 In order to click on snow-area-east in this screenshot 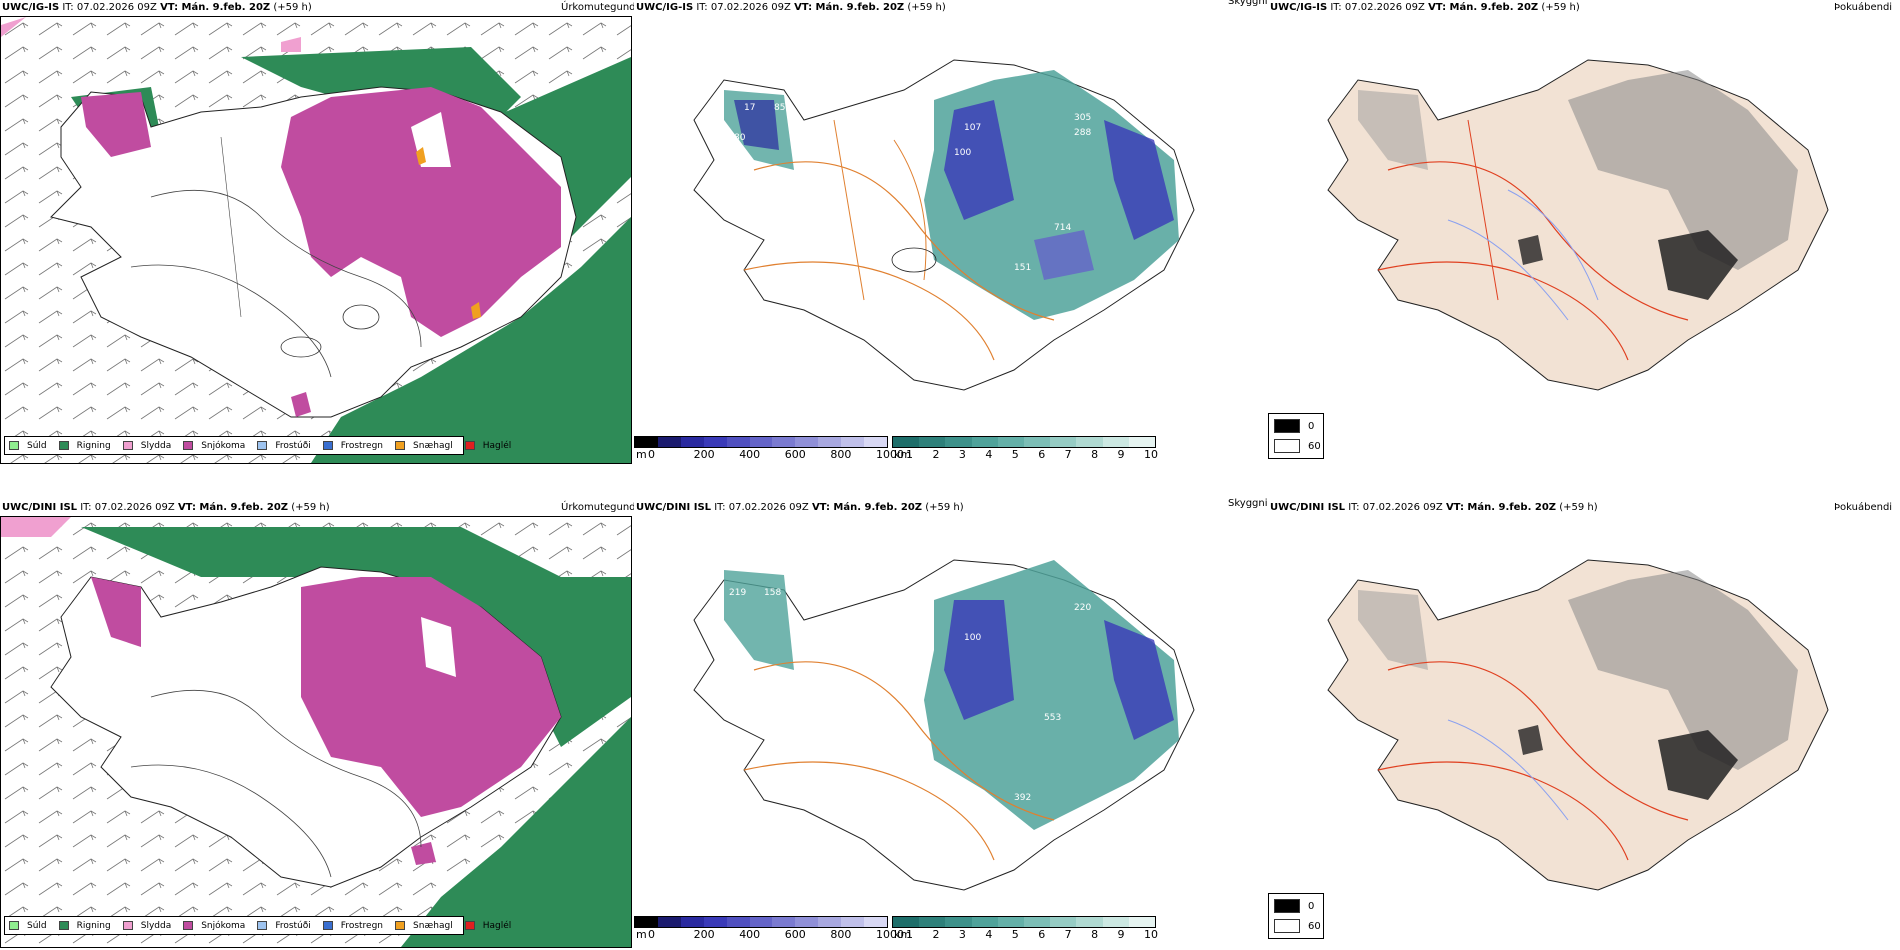, I will do `click(421, 212)`.